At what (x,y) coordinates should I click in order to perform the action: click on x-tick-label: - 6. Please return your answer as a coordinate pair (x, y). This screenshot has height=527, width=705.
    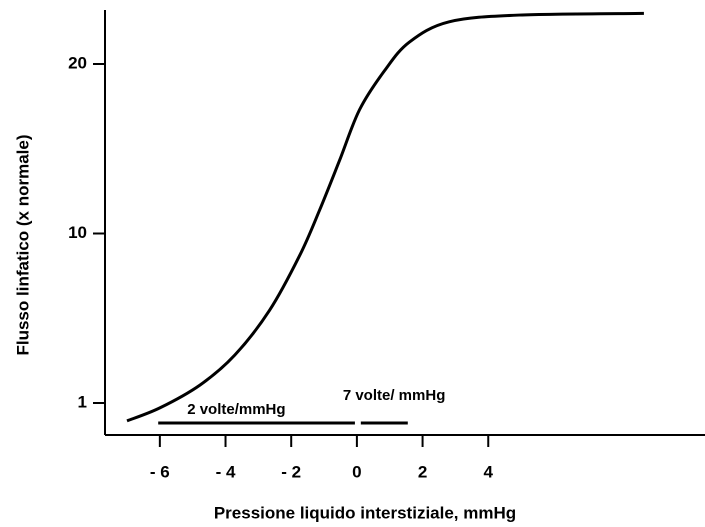
    Looking at the image, I should click on (160, 471).